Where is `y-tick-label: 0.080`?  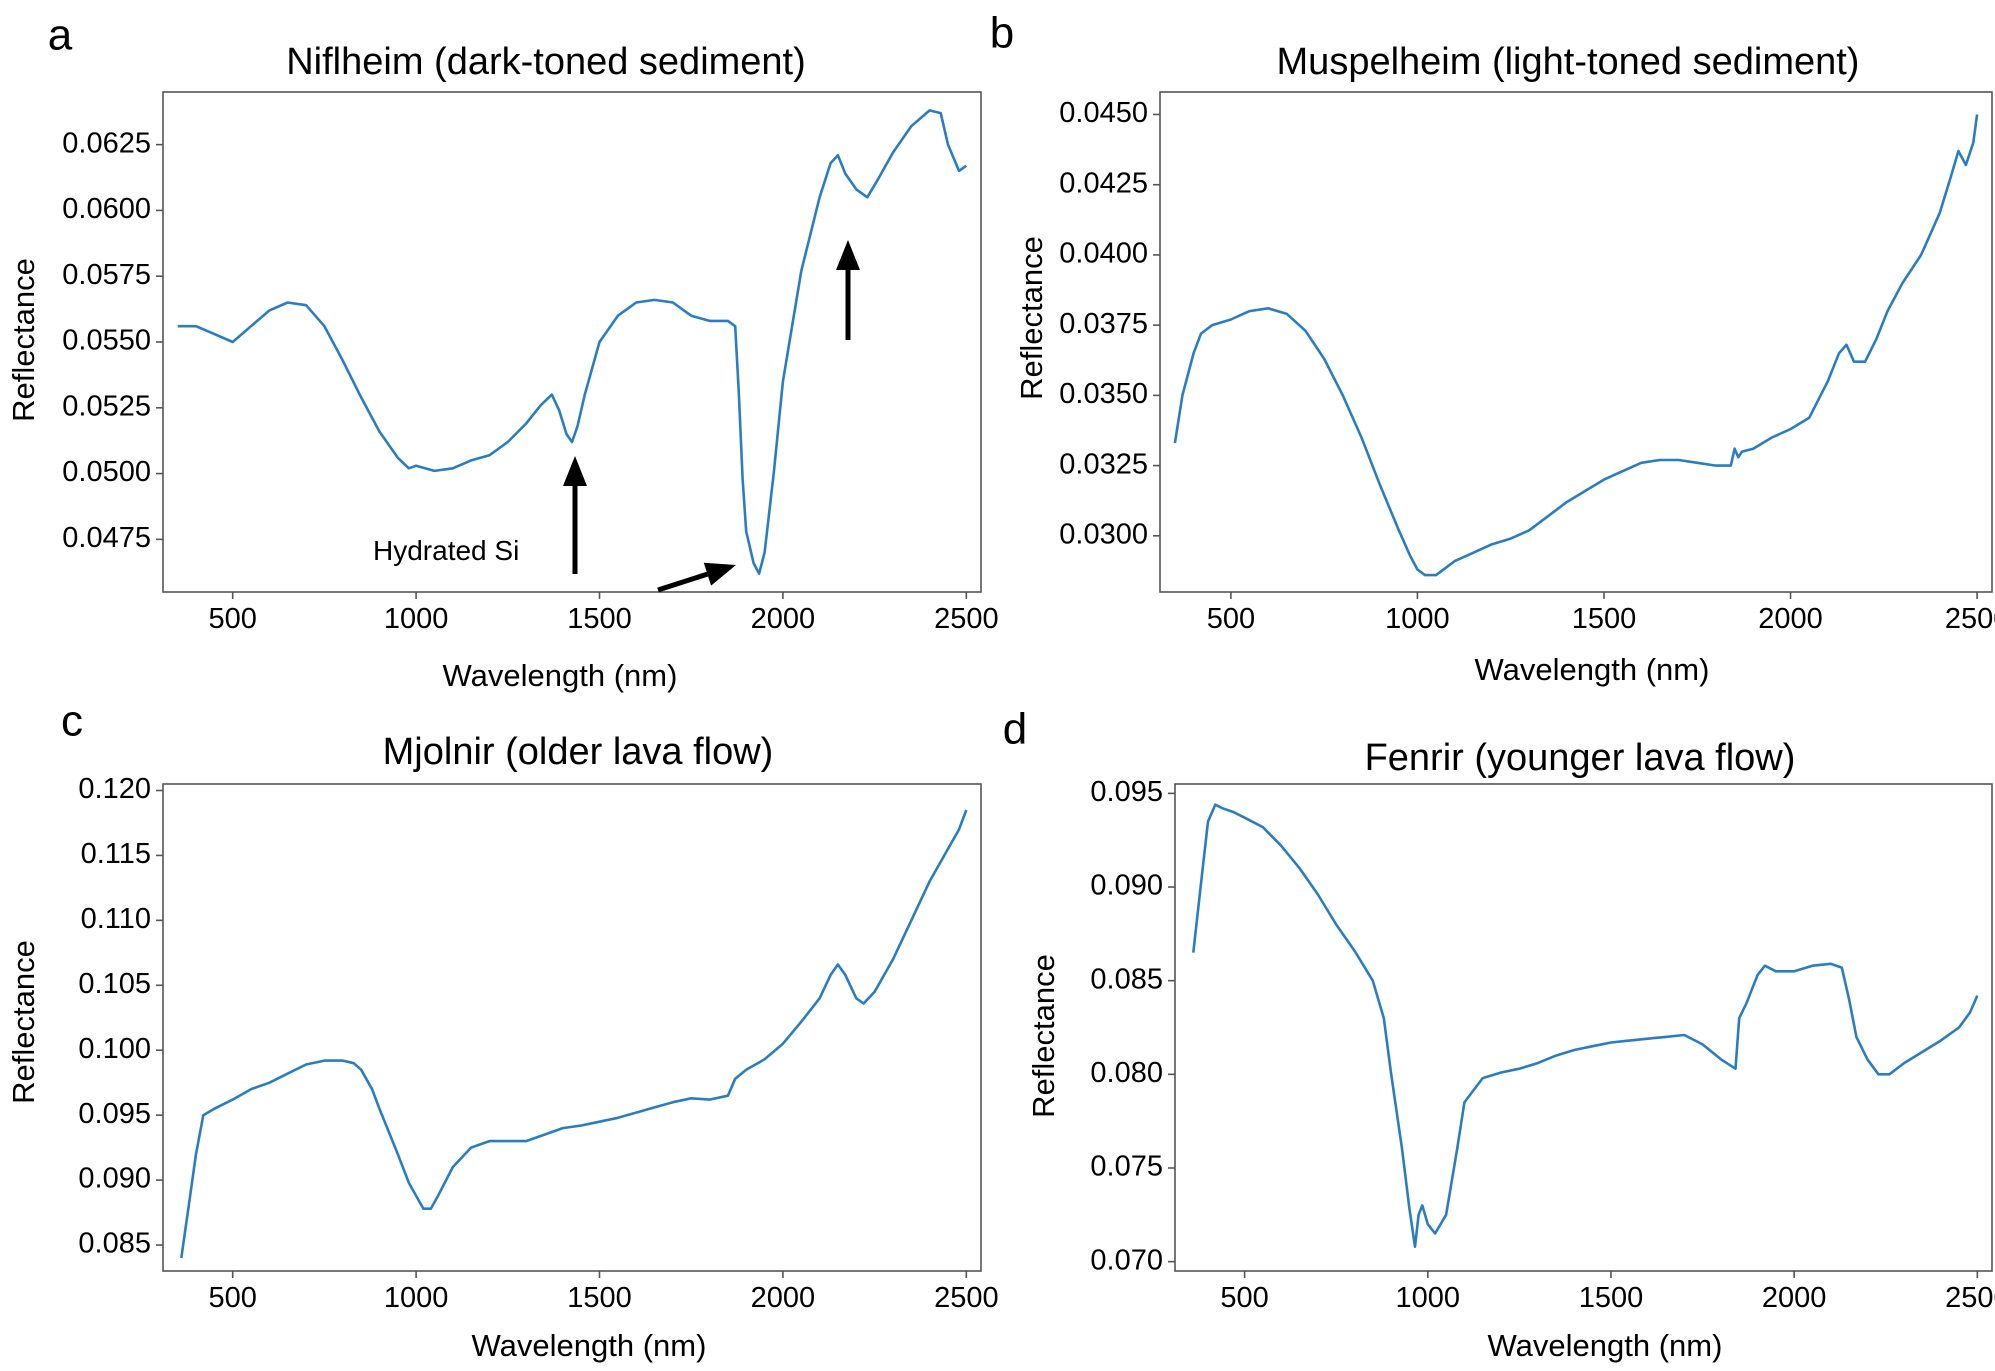
y-tick-label: 0.080 is located at coordinates (1126, 1073).